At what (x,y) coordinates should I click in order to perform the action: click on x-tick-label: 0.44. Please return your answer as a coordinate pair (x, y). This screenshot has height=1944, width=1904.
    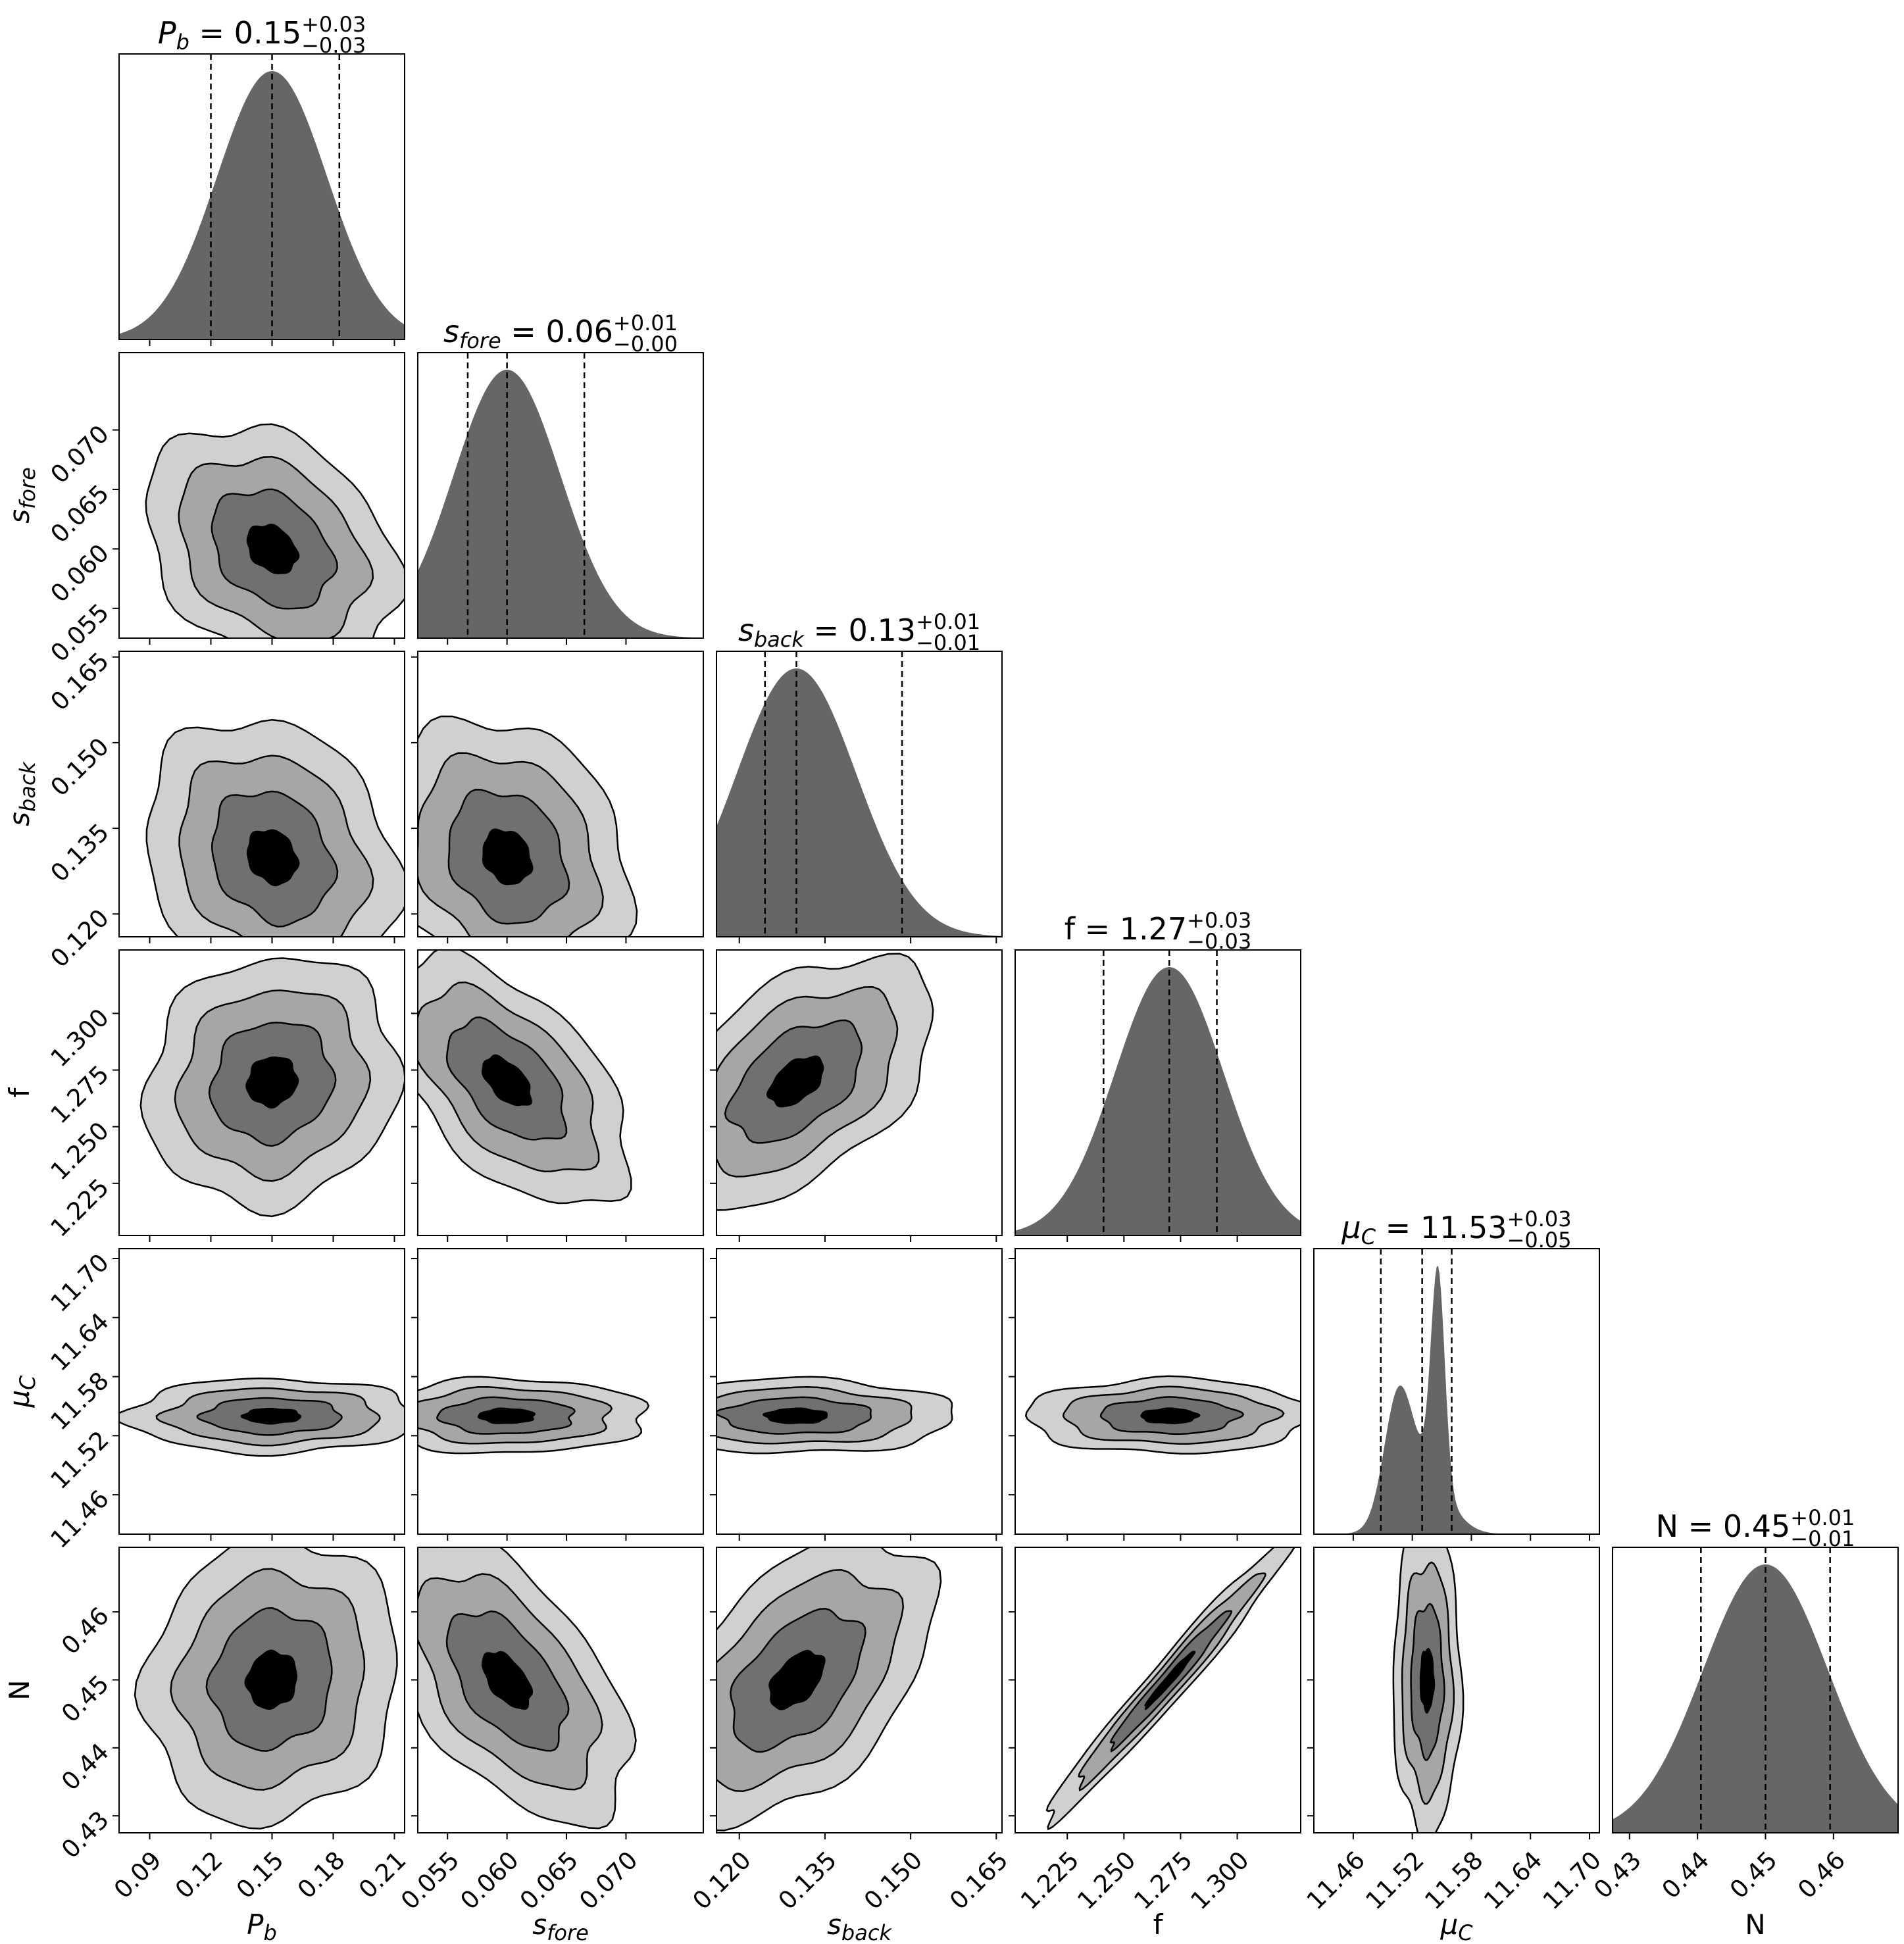
    Looking at the image, I should click on (1686, 1875).